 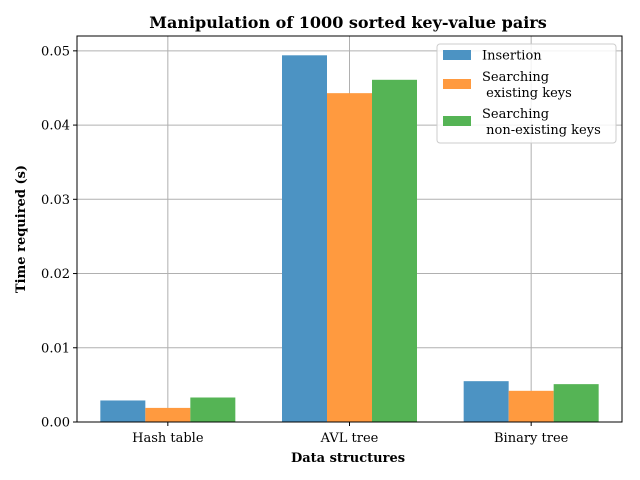 I want to click on legend-label: existing keys, so click(x=527, y=93).